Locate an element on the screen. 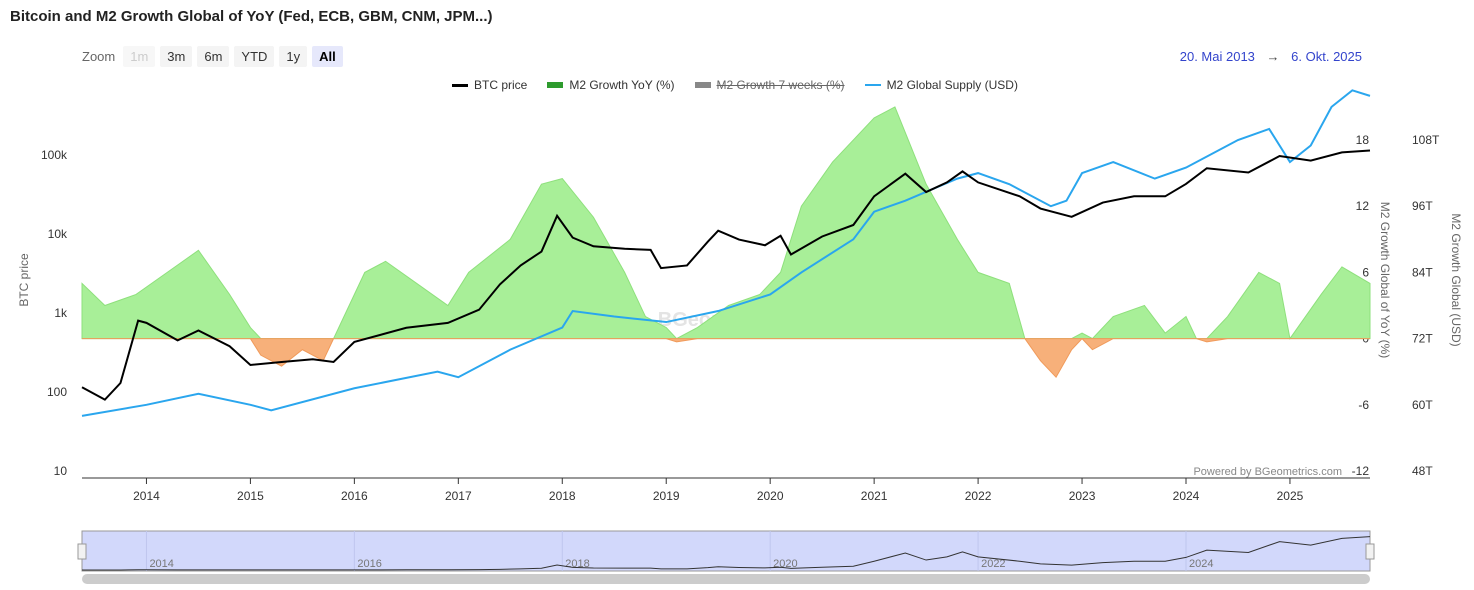 Image resolution: width=1474 pixels, height=590 pixels. navigator-label: 2014 is located at coordinates (161, 564).